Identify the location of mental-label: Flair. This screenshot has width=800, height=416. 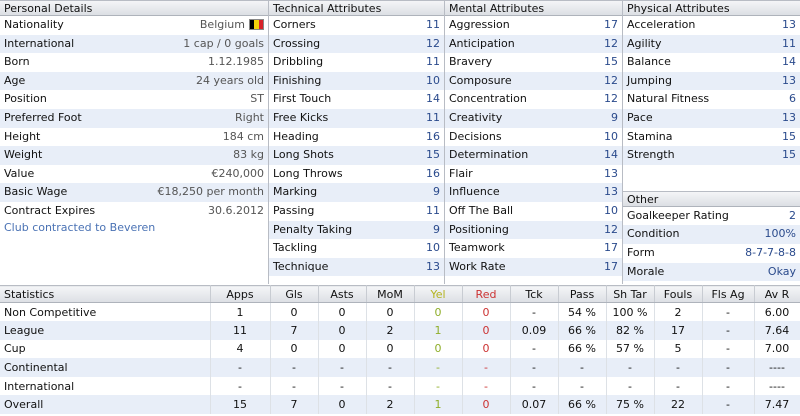
(461, 173).